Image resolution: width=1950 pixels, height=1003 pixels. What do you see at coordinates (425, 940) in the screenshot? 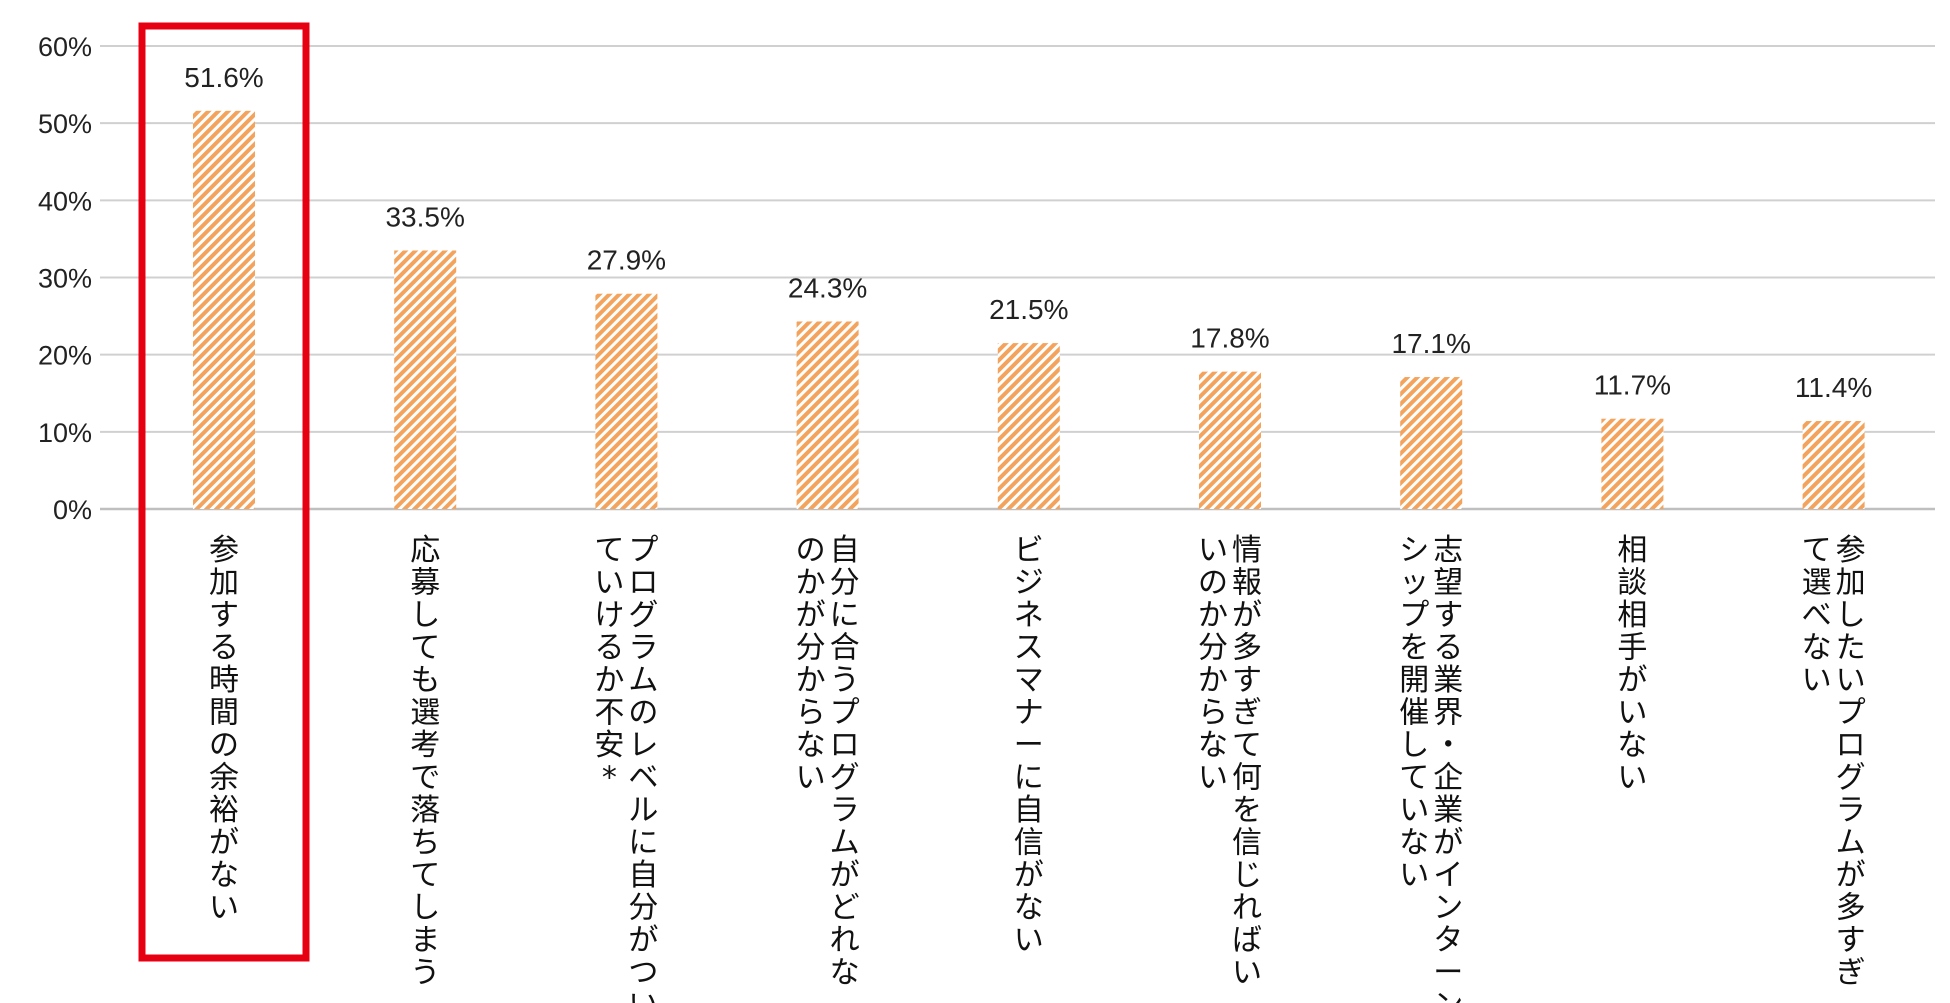
I see `category-label-char: ま` at bounding box center [425, 940].